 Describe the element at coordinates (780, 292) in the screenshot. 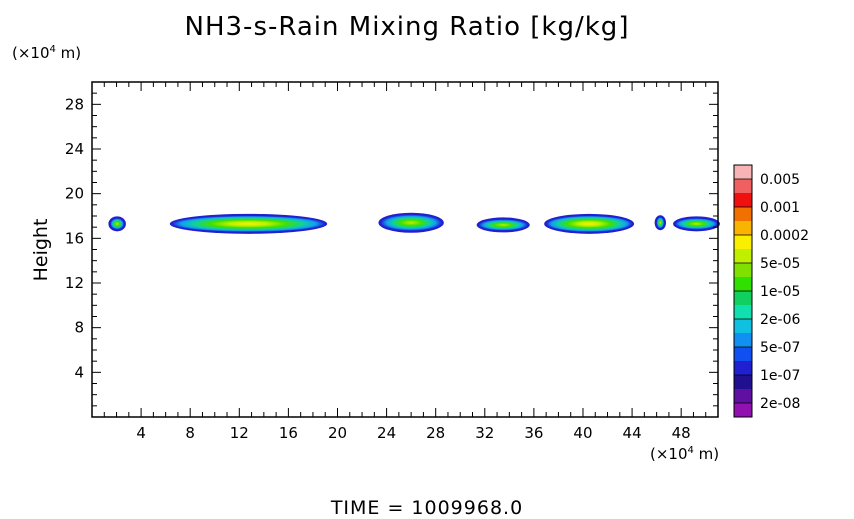

I see `colorbar-label: 1e-05` at that location.